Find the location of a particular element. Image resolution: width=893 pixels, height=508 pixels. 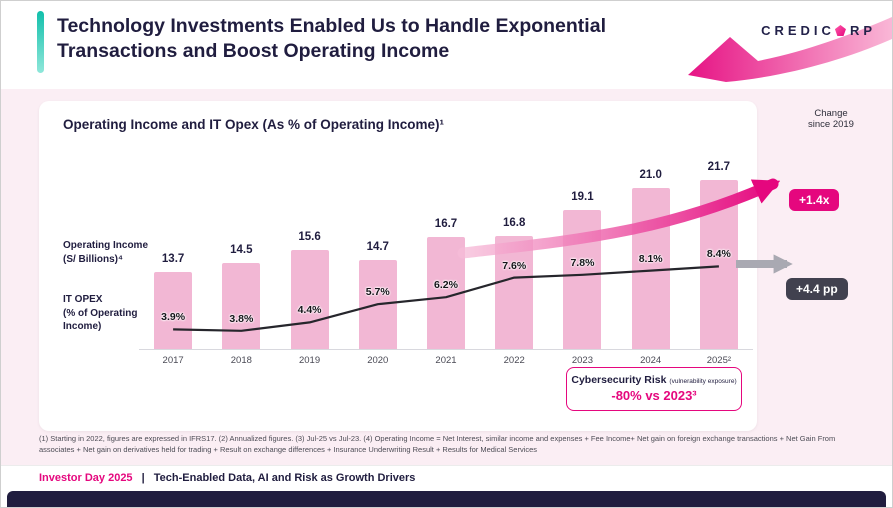

cybersecurity-risk-title-text: Cybersecurity Risk is located at coordinates (619, 380).